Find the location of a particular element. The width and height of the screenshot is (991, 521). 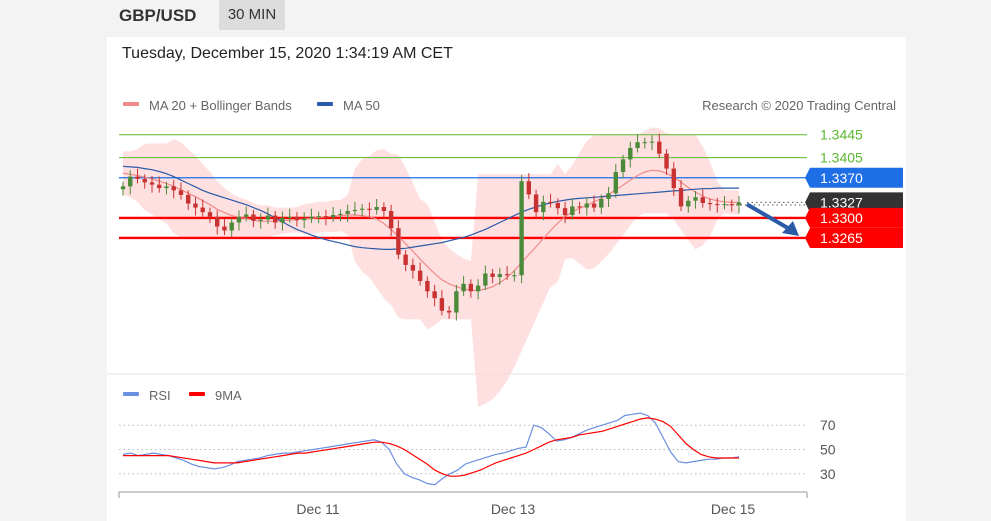

support1-label-box is located at coordinates (854, 217).